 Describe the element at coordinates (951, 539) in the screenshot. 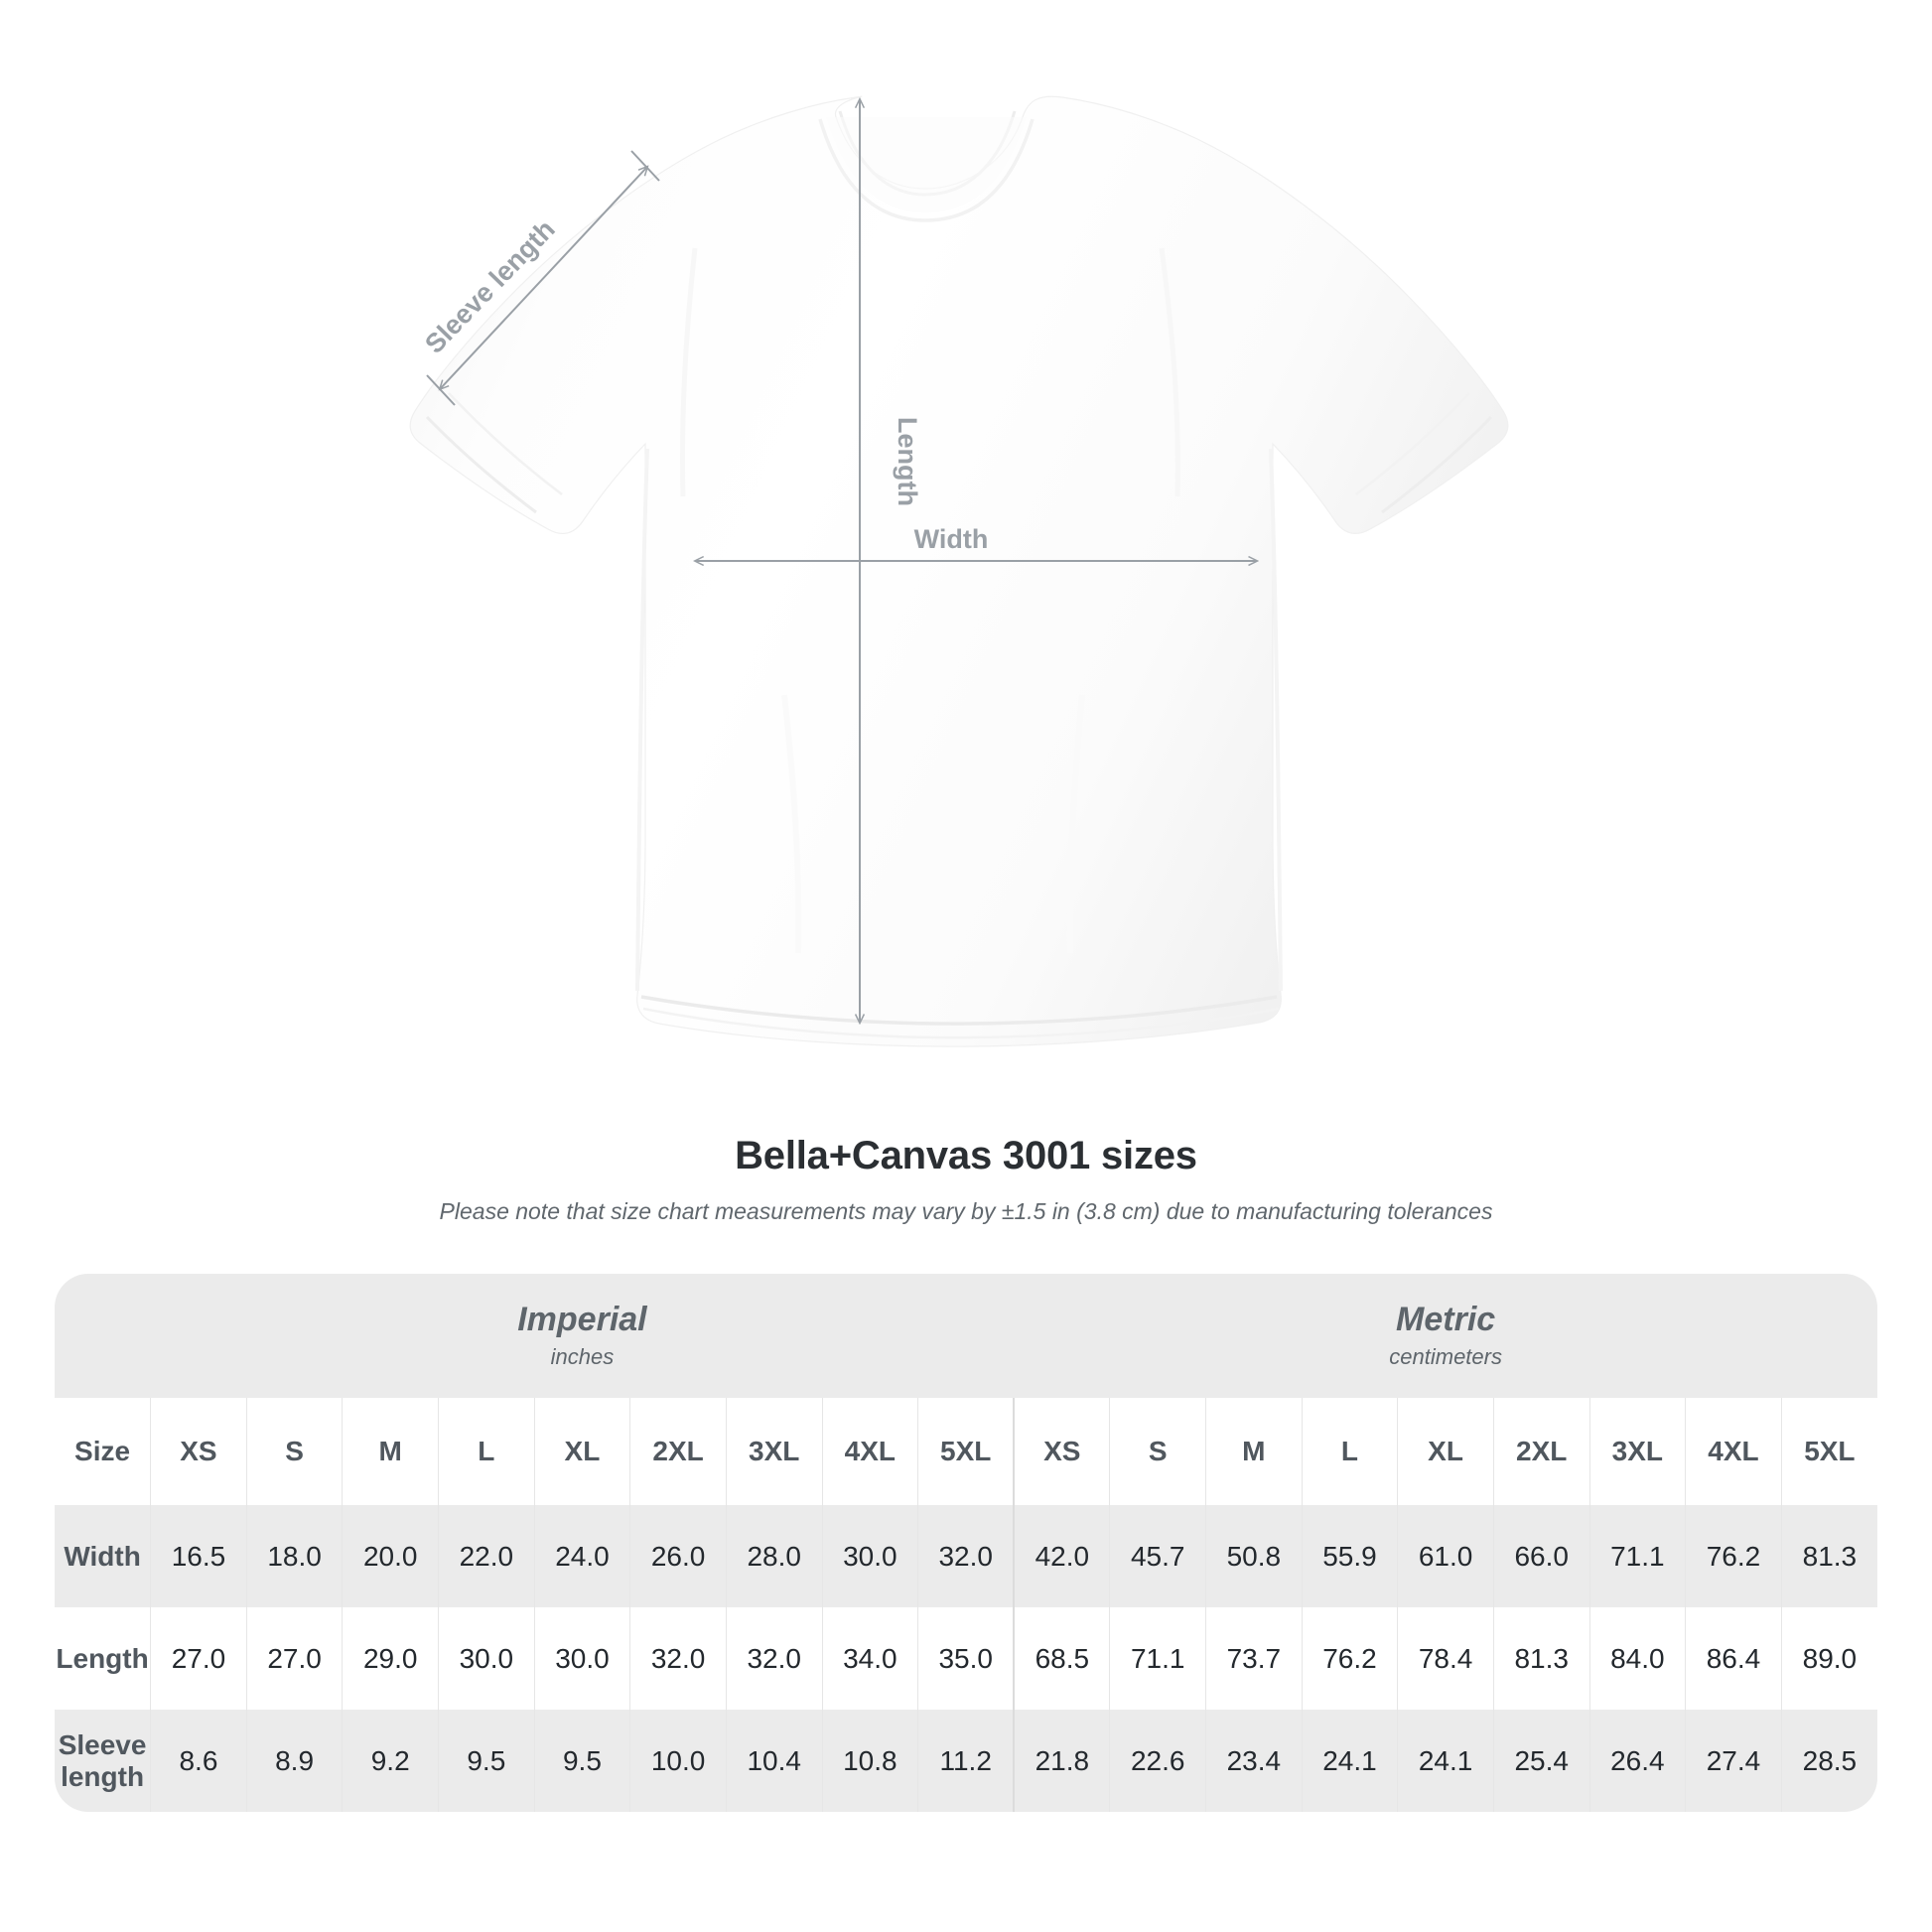

I see `width-label: Width` at that location.